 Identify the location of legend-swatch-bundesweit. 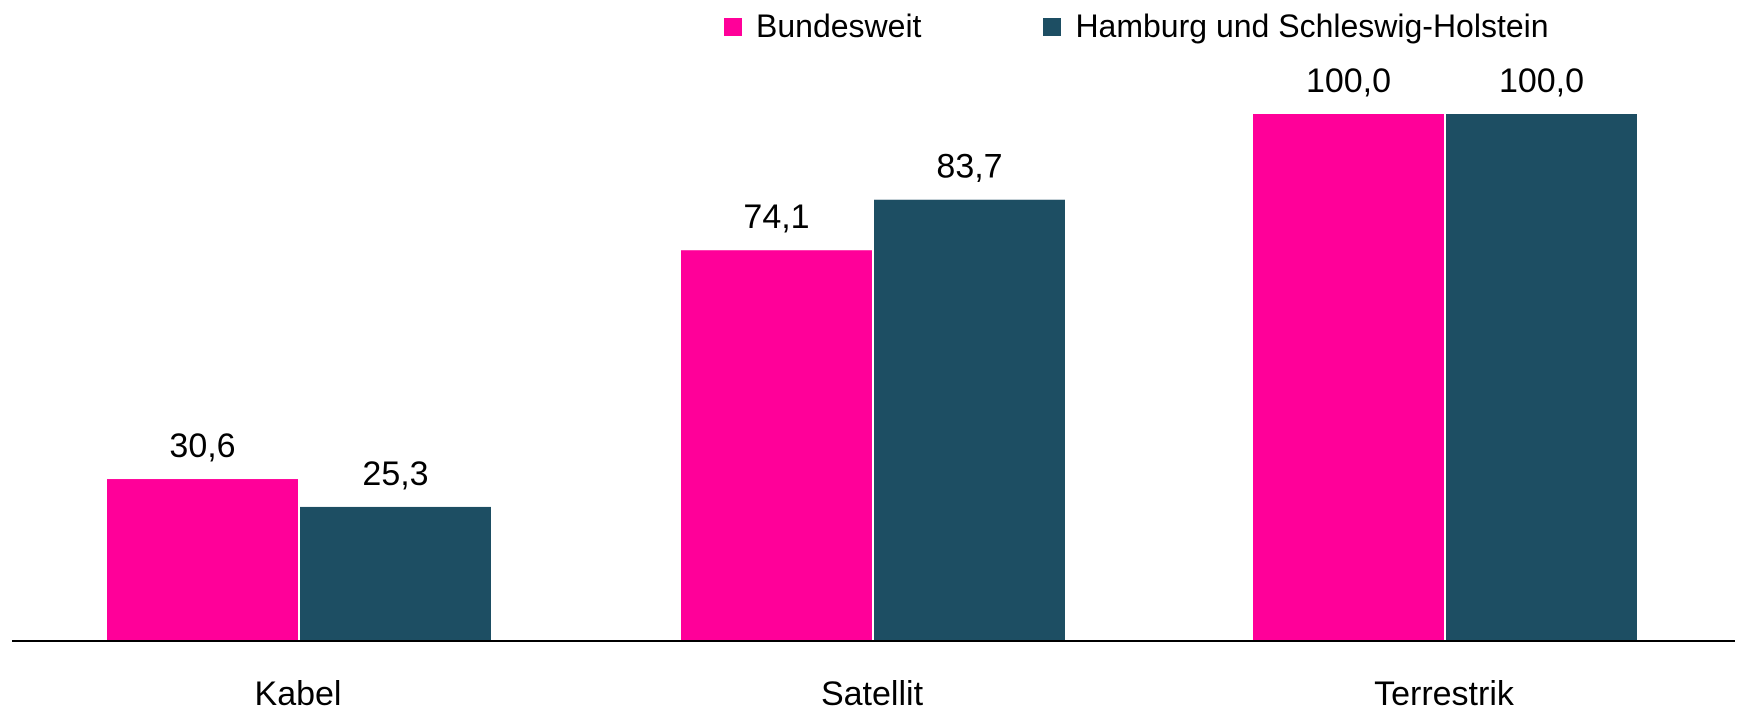
(733, 26).